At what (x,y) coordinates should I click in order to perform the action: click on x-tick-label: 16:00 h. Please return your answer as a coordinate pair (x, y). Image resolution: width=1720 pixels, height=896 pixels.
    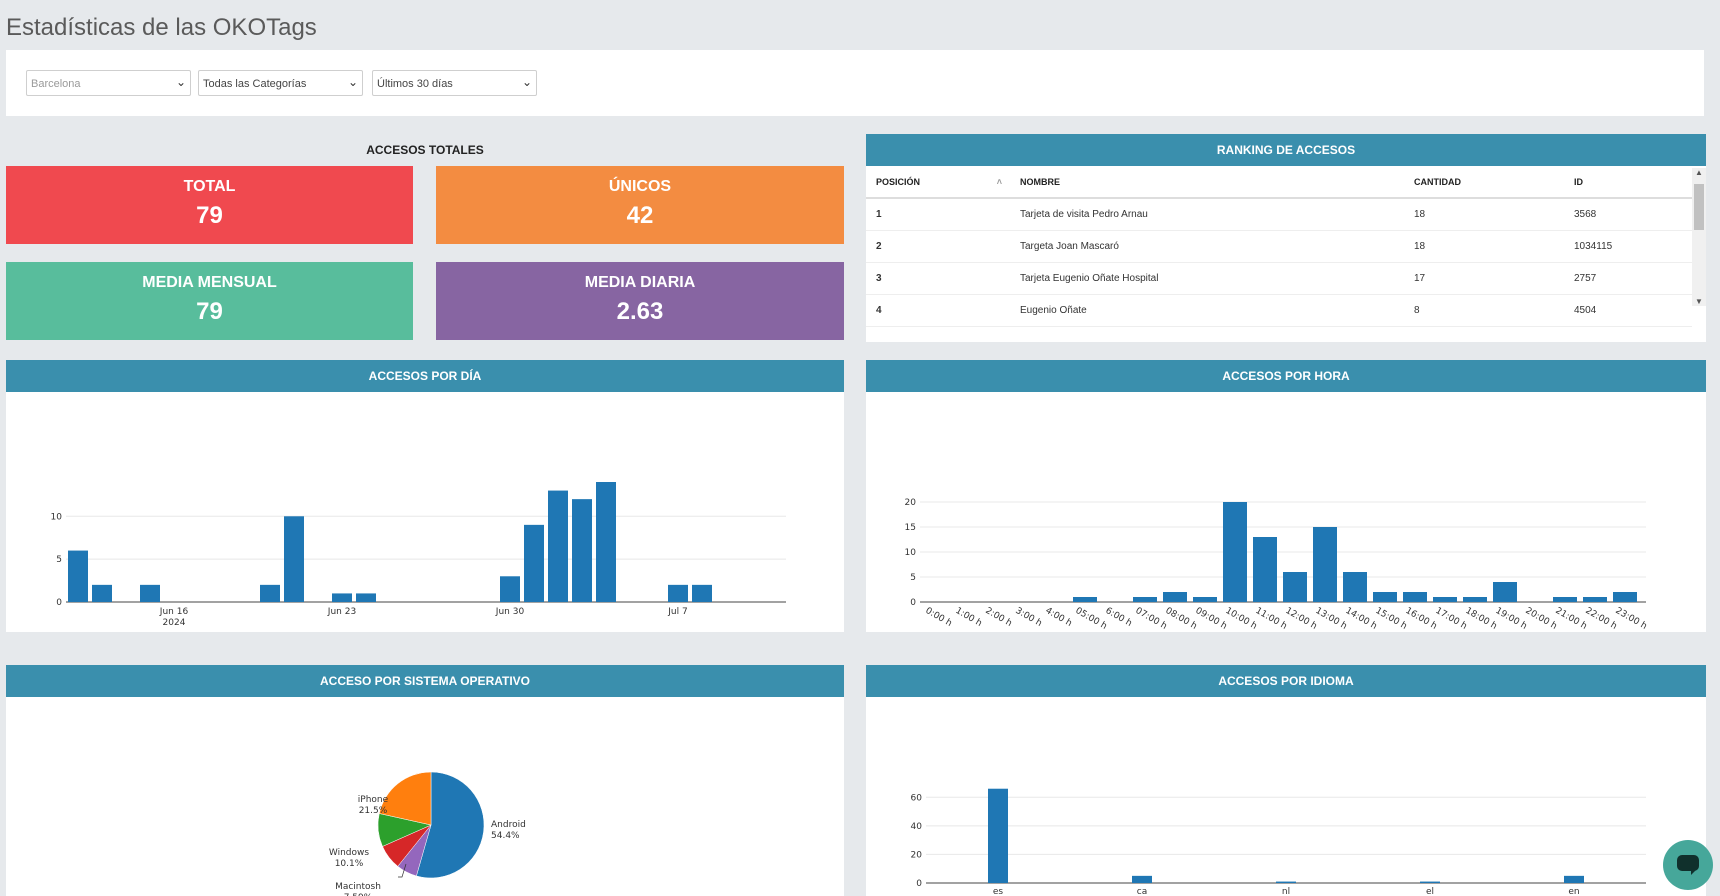
    Looking at the image, I should click on (1421, 619).